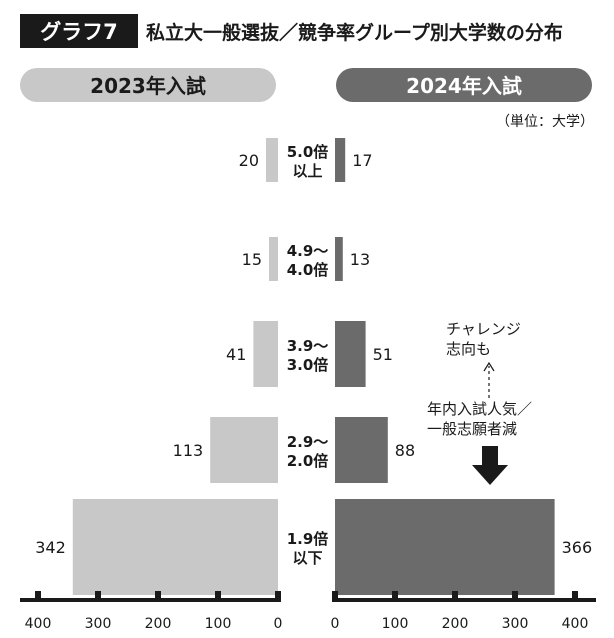  What do you see at coordinates (395, 624) in the screenshot?
I see `right-axis-tick-label: 100` at bounding box center [395, 624].